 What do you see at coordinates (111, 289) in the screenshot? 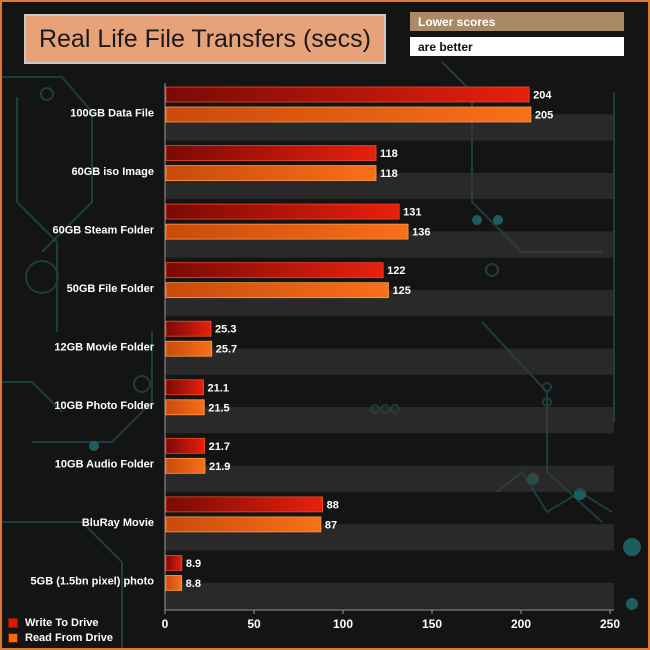
I see `category-label: 50GB File Folder` at bounding box center [111, 289].